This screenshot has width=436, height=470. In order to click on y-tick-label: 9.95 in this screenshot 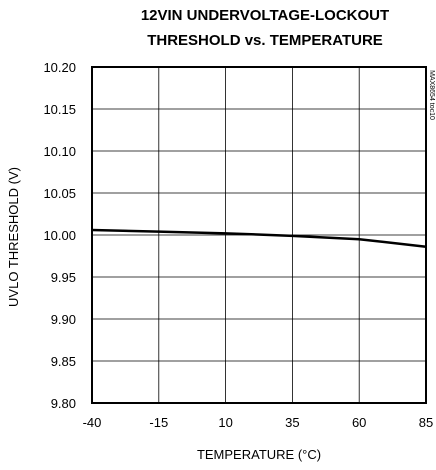, I will do `click(63, 277)`.